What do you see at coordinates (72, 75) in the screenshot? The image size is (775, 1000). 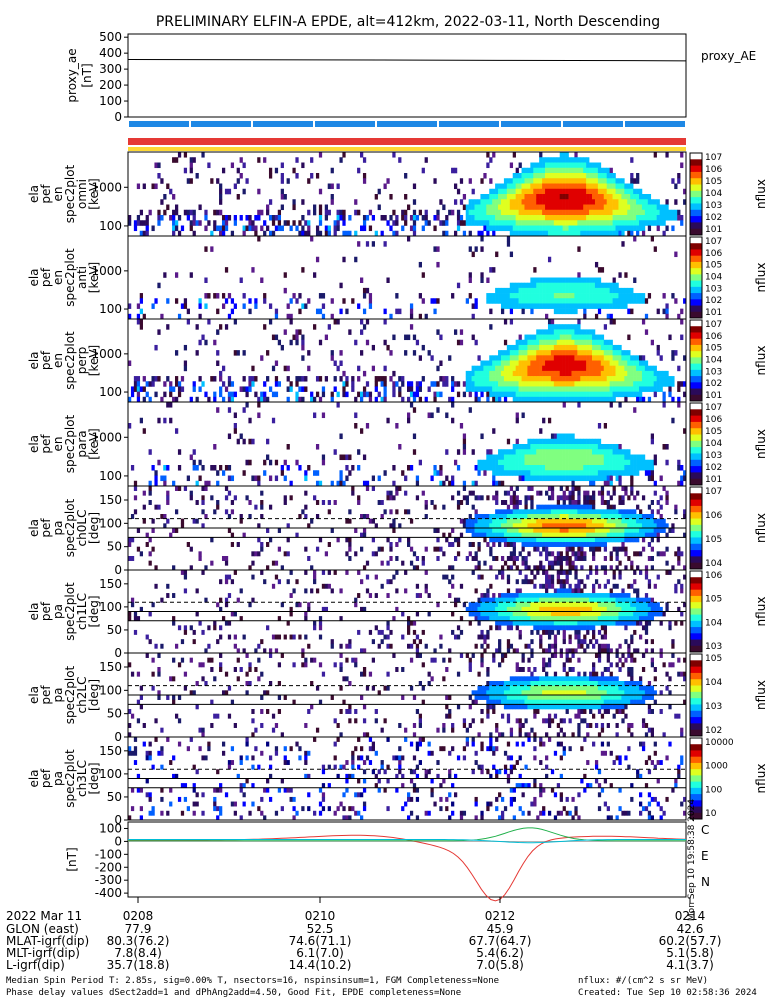 I see `ae-ylabel: proxy_ae` at bounding box center [72, 75].